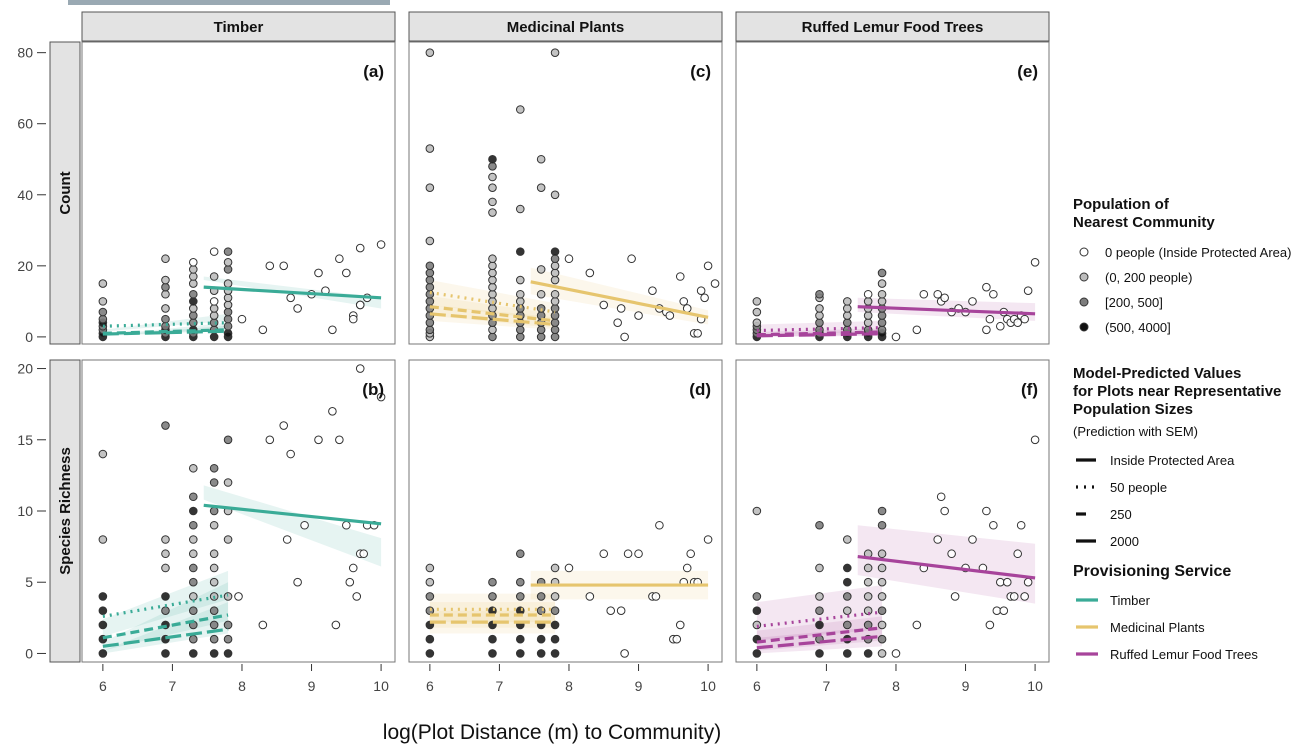 This screenshot has height=744, width=1312. What do you see at coordinates (946, 567) in the screenshot?
I see `prediction-line-solid` at bounding box center [946, 567].